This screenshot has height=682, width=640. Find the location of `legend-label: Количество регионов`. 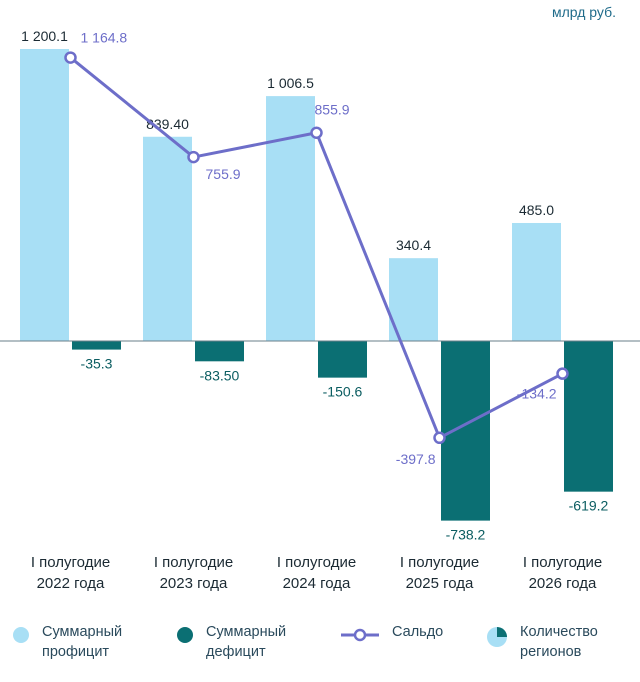

legend-label: Количество регионов is located at coordinates (575, 642).